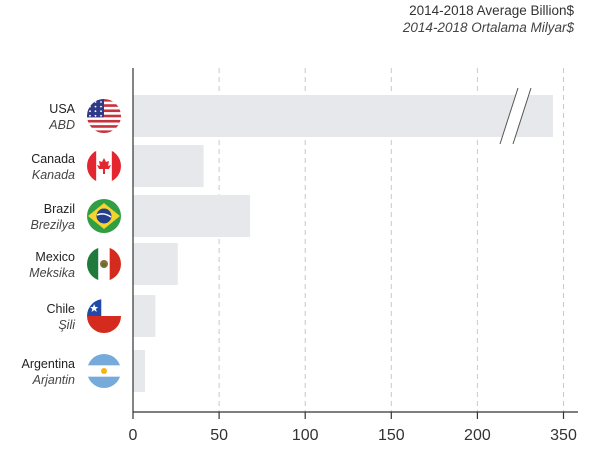 The height and width of the screenshot is (458, 602). I want to click on category-label-tr: Şili, so click(67, 325).